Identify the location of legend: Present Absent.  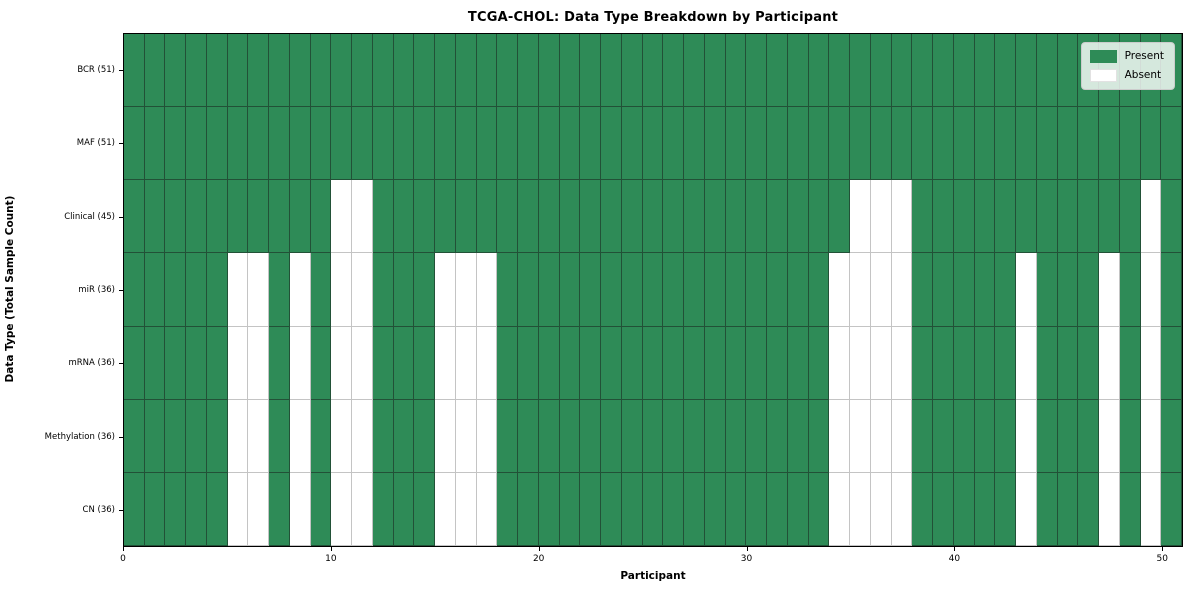
(1127, 66).